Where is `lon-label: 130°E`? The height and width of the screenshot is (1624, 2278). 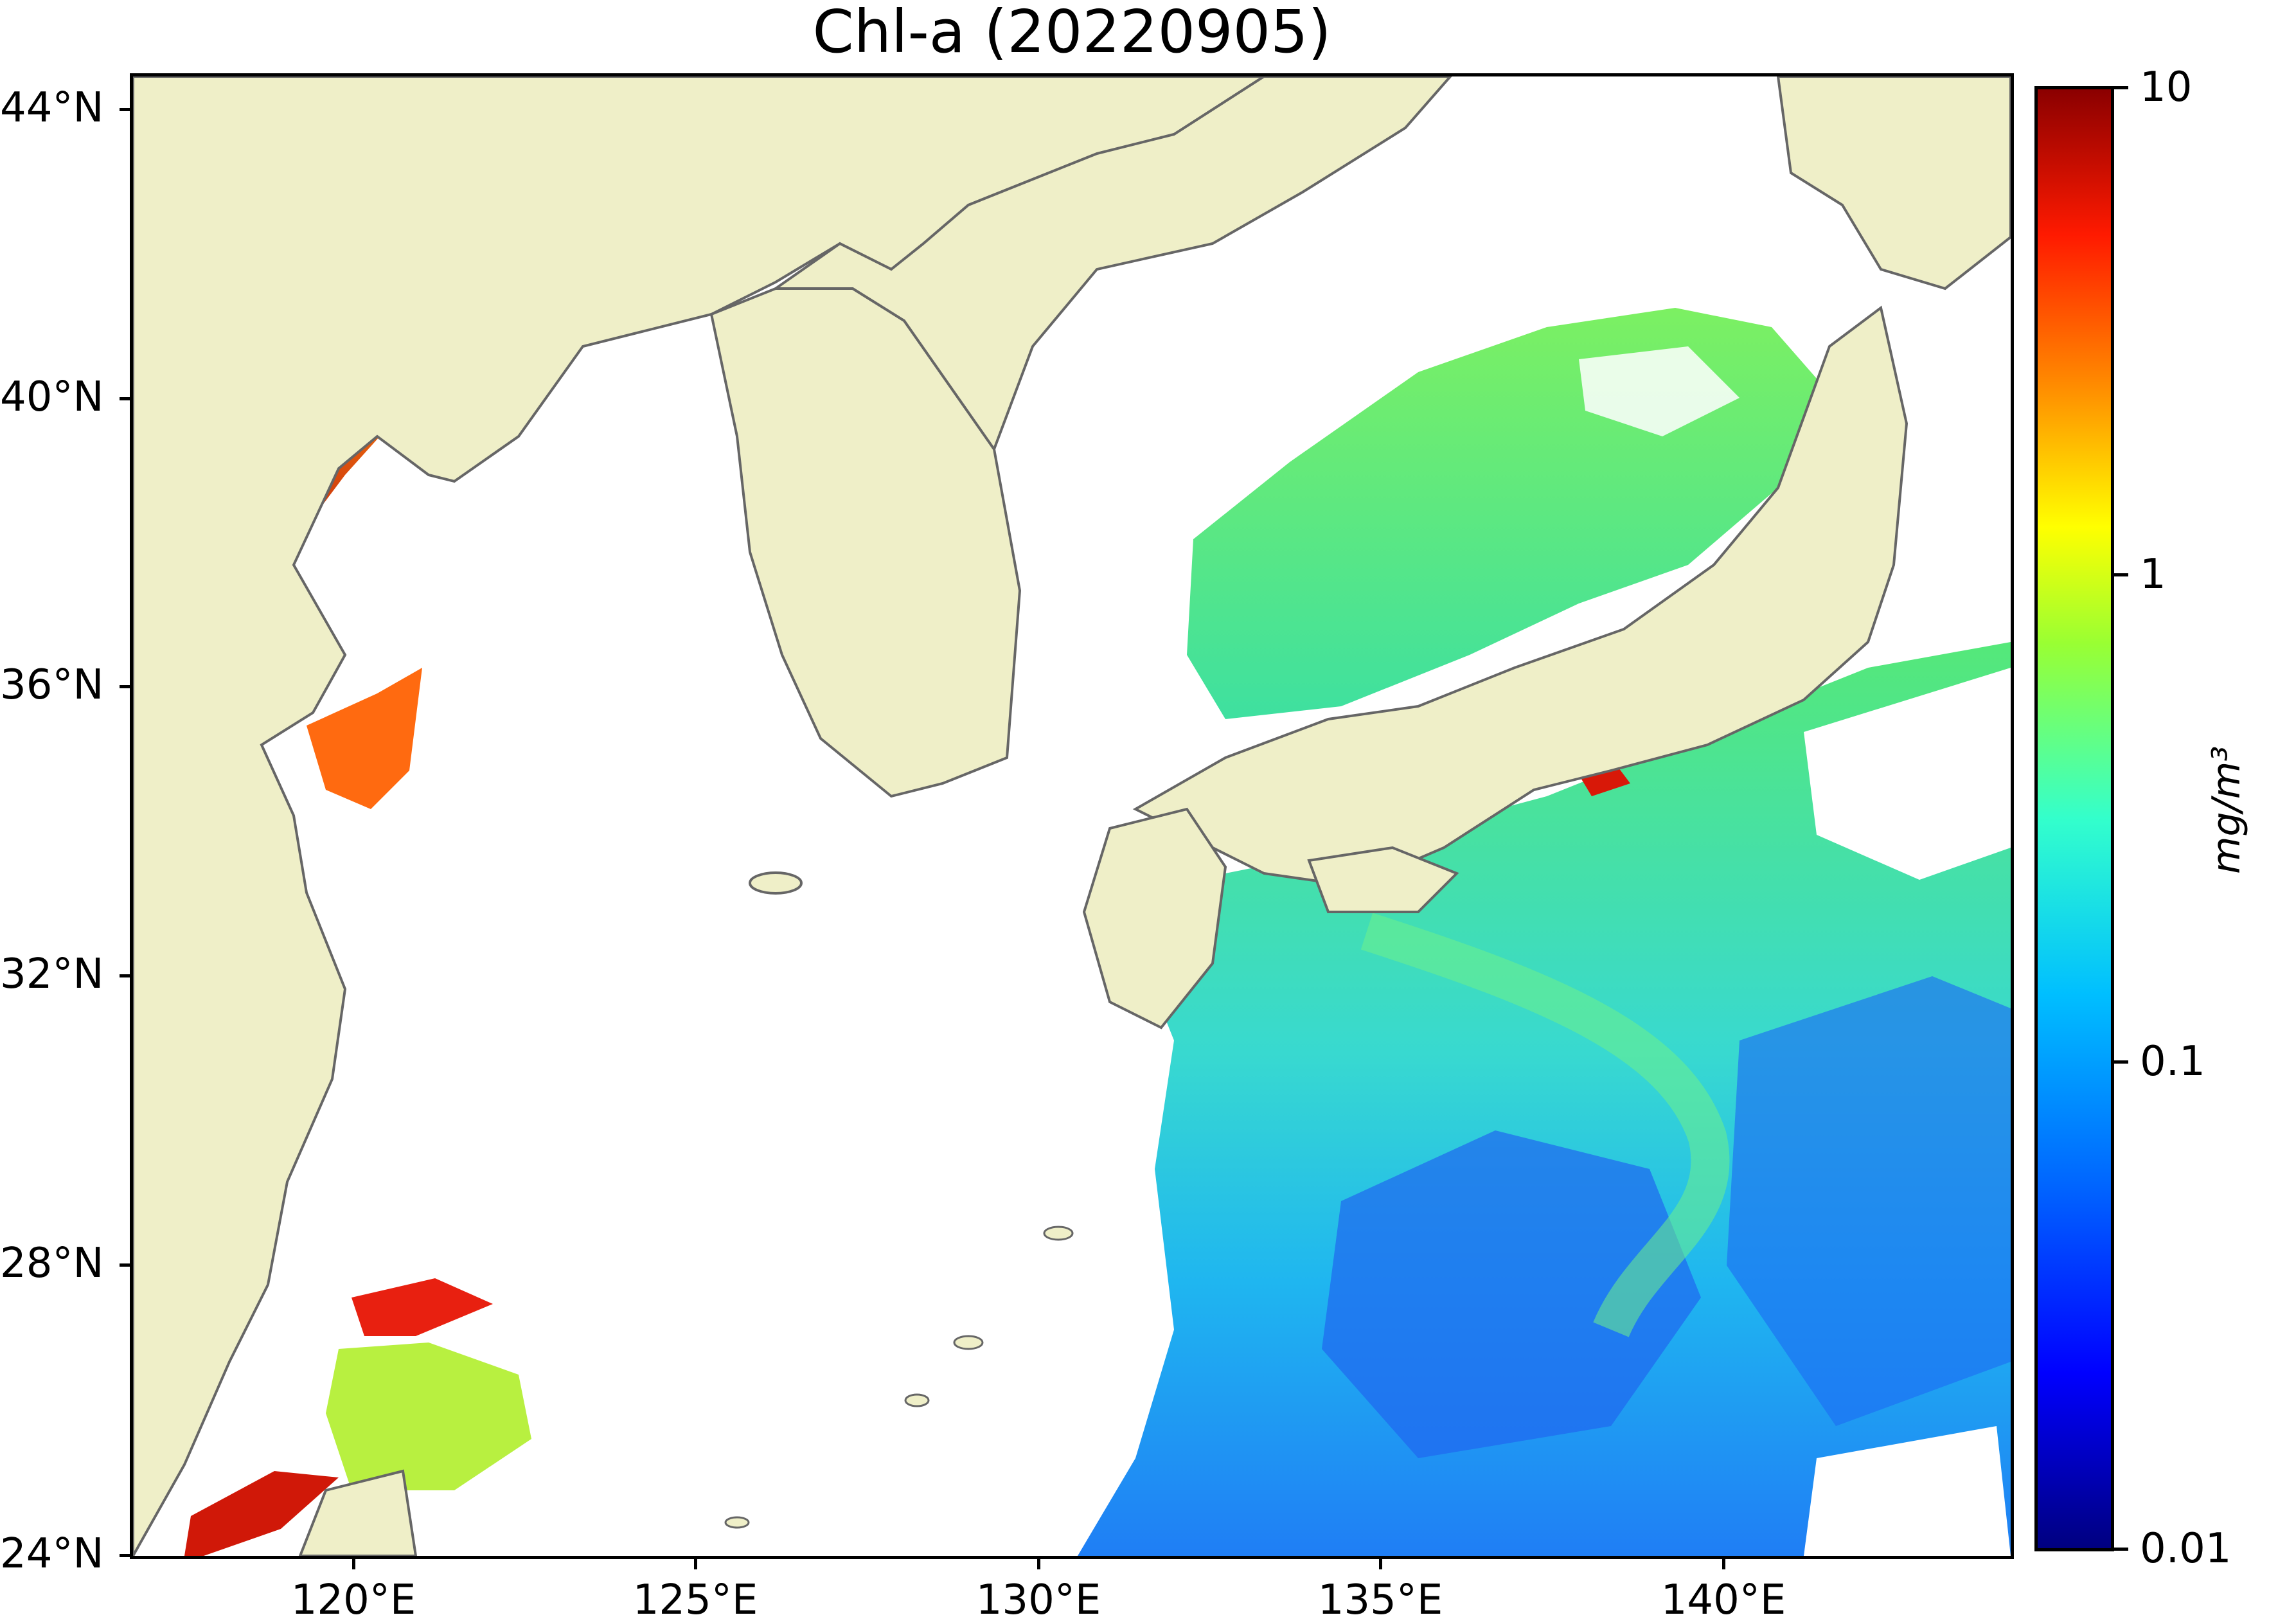 lon-label: 130°E is located at coordinates (1038, 1600).